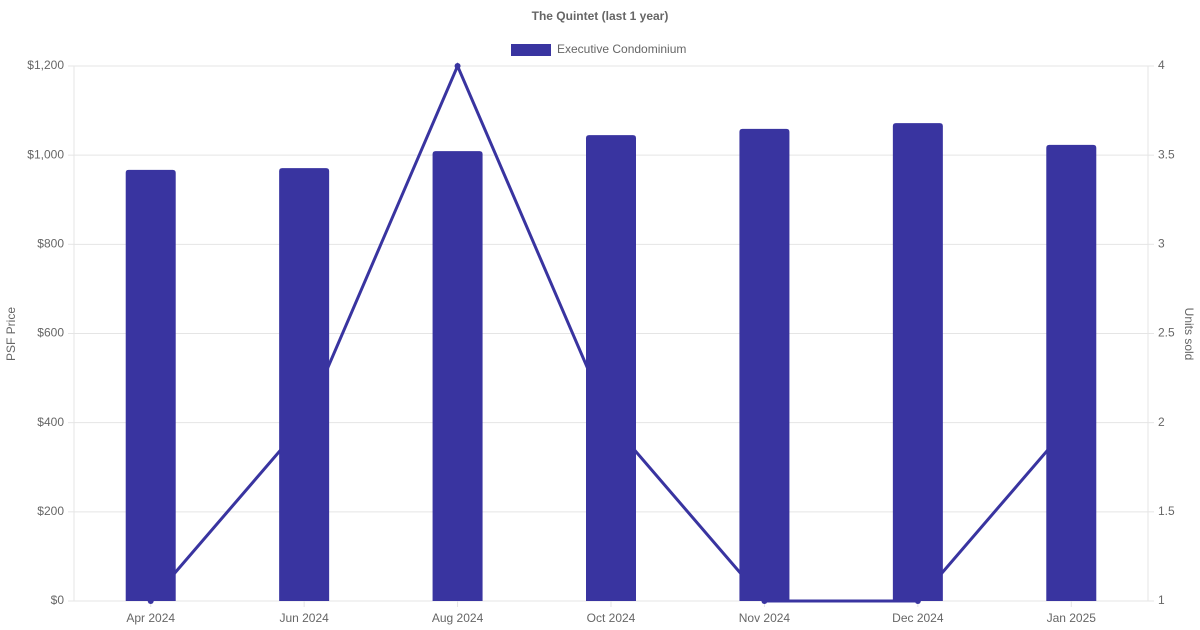 The height and width of the screenshot is (630, 1200). I want to click on y2-tick-label: 1, so click(1161, 600).